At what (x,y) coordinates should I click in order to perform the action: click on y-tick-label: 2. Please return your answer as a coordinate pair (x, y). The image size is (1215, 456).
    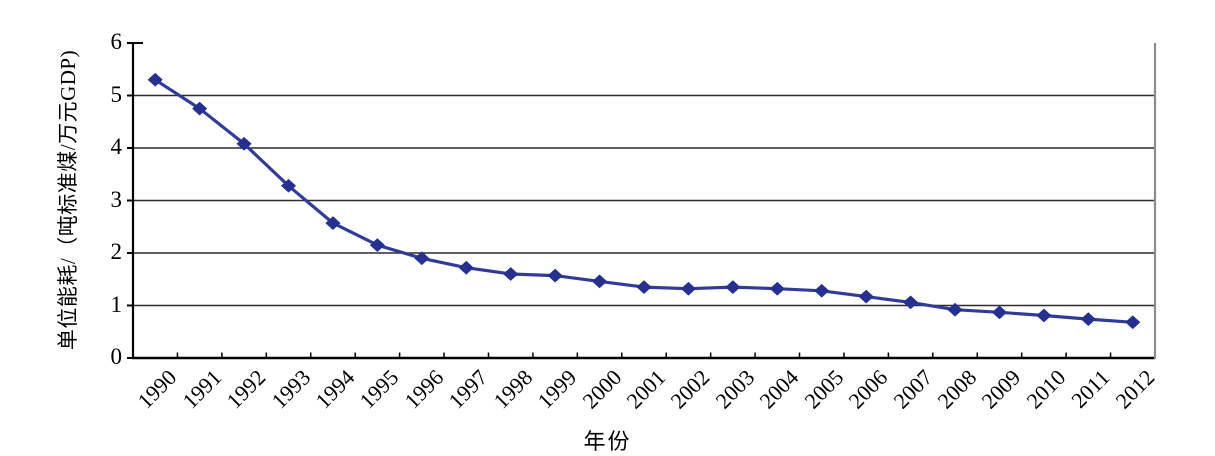
    Looking at the image, I should click on (116, 251).